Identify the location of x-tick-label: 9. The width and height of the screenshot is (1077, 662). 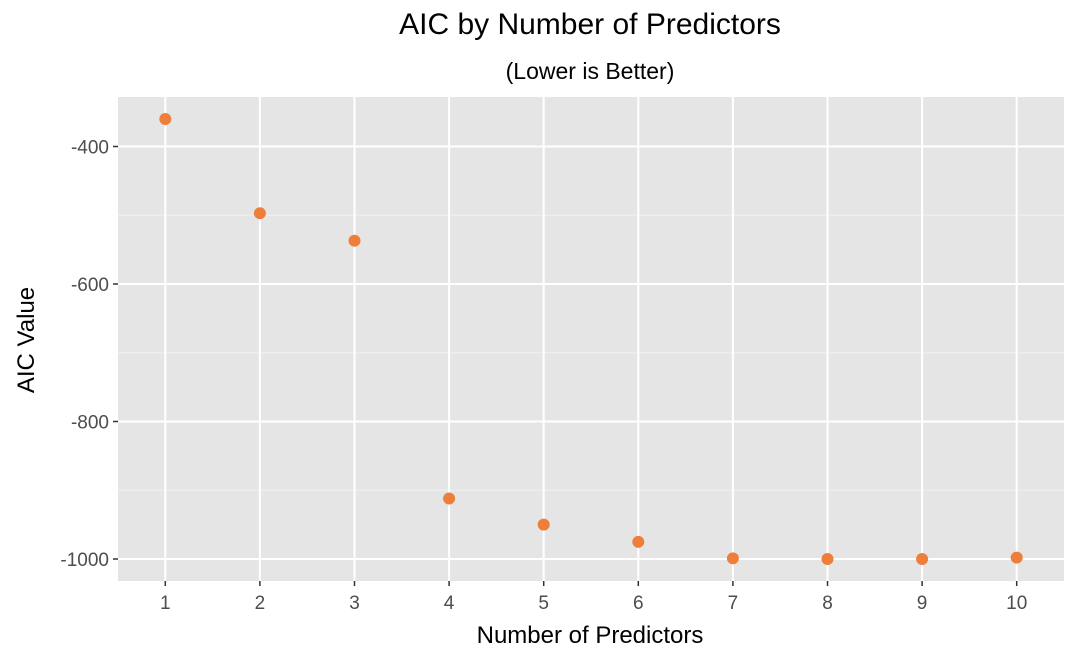
(922, 603).